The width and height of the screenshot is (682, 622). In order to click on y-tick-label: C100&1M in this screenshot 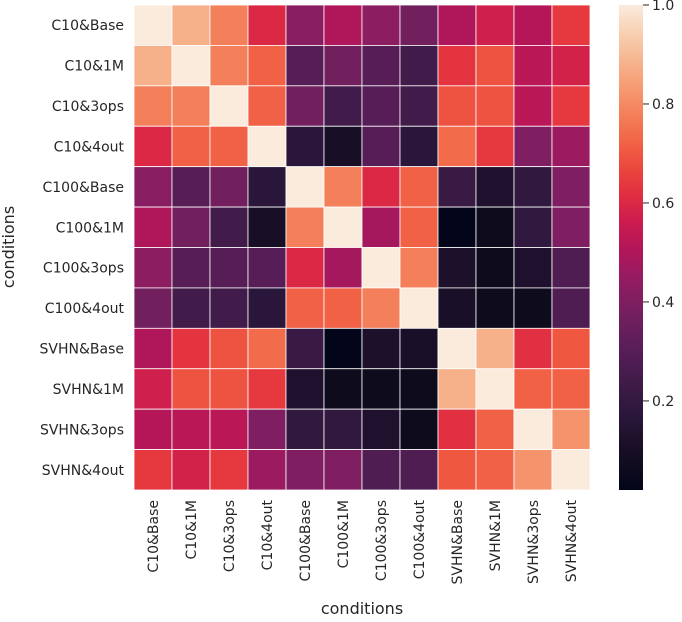, I will do `click(90, 228)`.